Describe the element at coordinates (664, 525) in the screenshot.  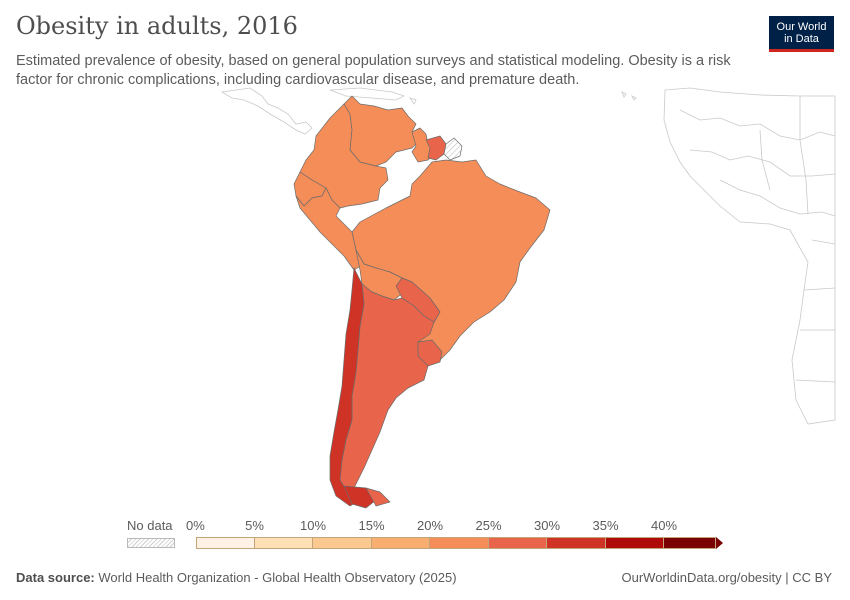
I see `legend-tick-label: 40%` at that location.